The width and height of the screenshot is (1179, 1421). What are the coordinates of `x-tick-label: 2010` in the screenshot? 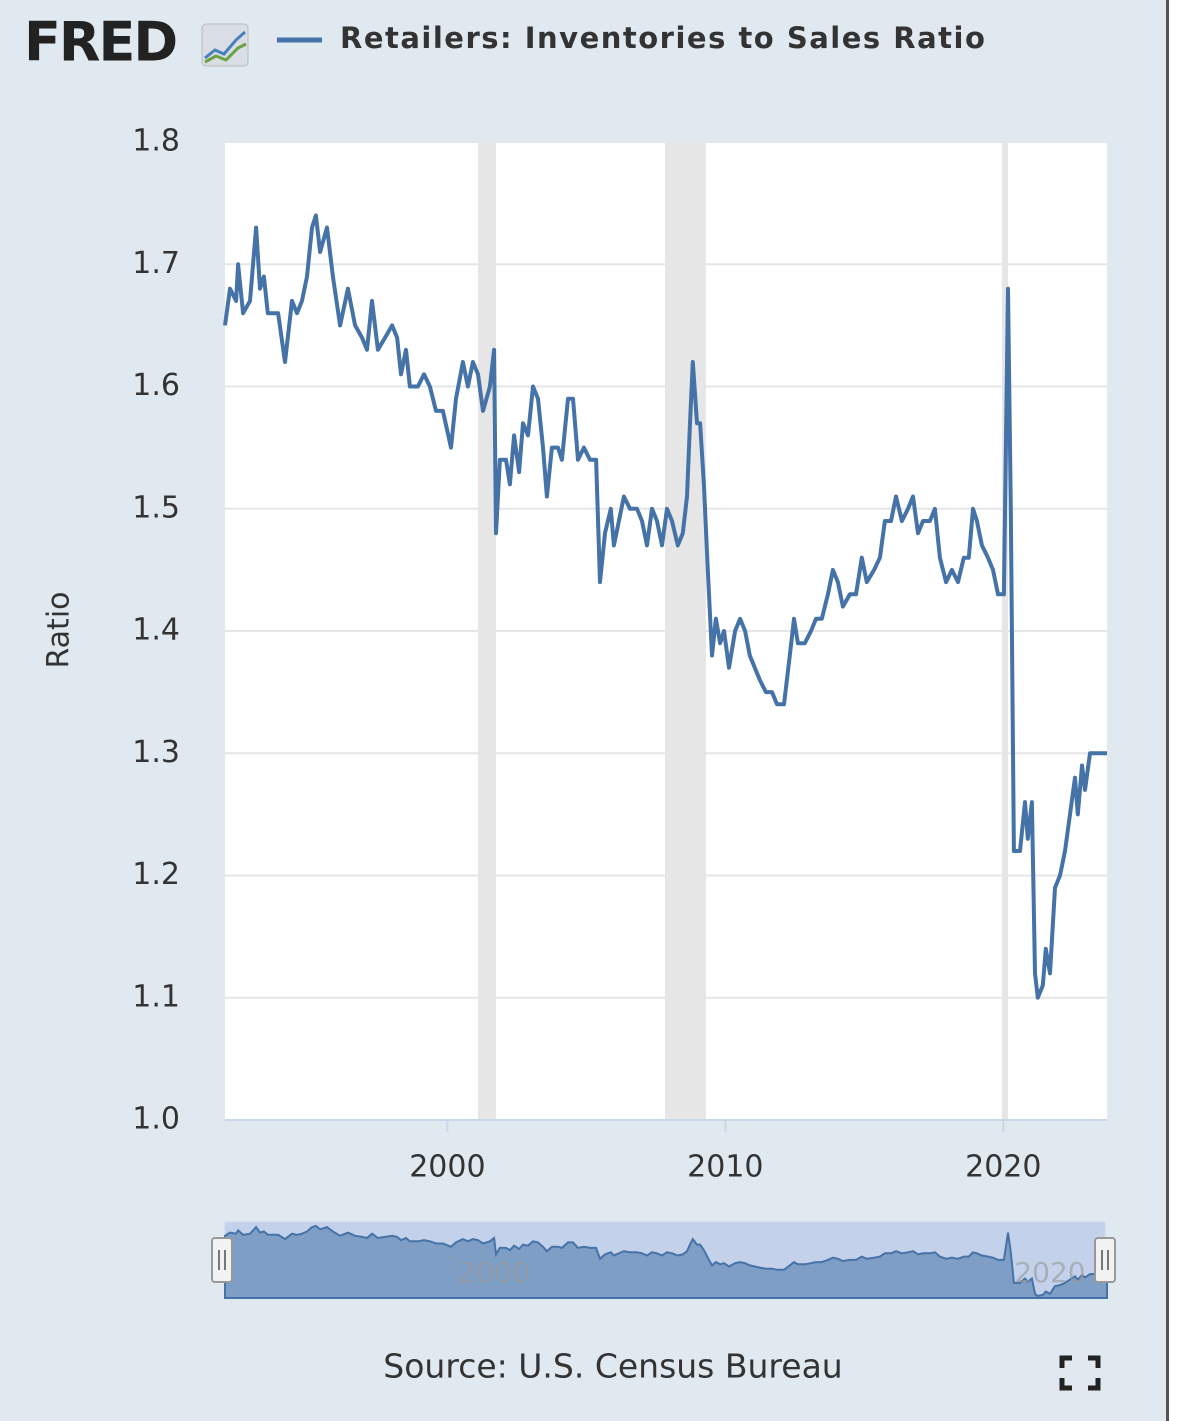 It's located at (725, 1167).